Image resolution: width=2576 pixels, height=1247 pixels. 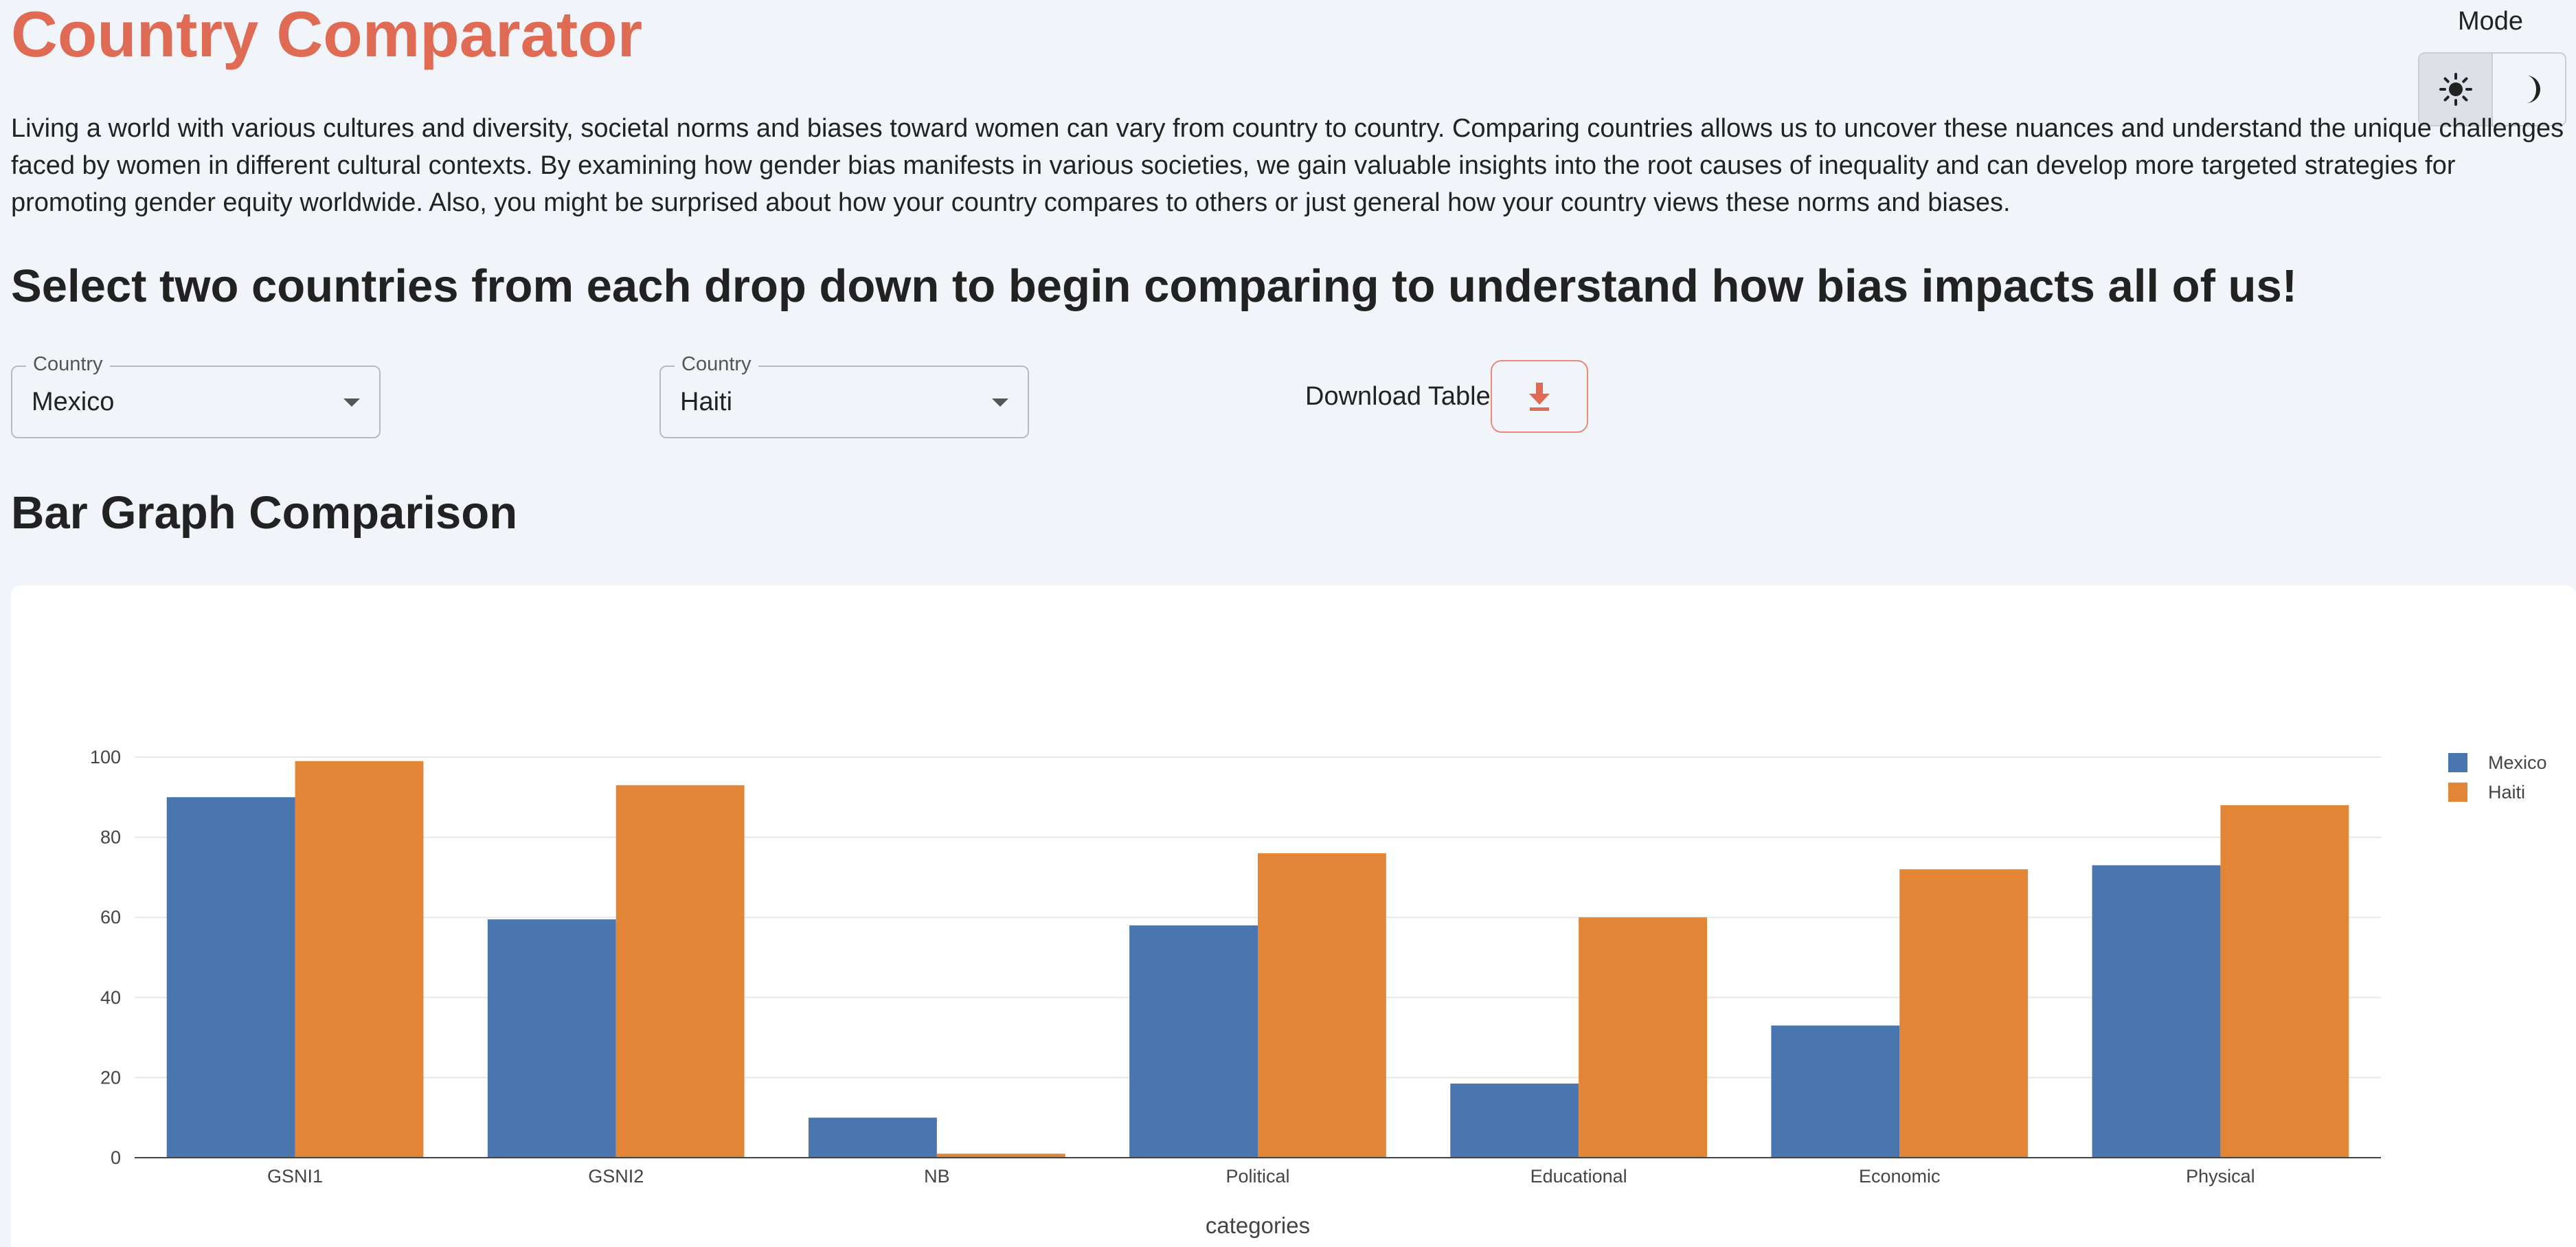 What do you see at coordinates (359, 959) in the screenshot?
I see `bar-haiti-gsni1` at bounding box center [359, 959].